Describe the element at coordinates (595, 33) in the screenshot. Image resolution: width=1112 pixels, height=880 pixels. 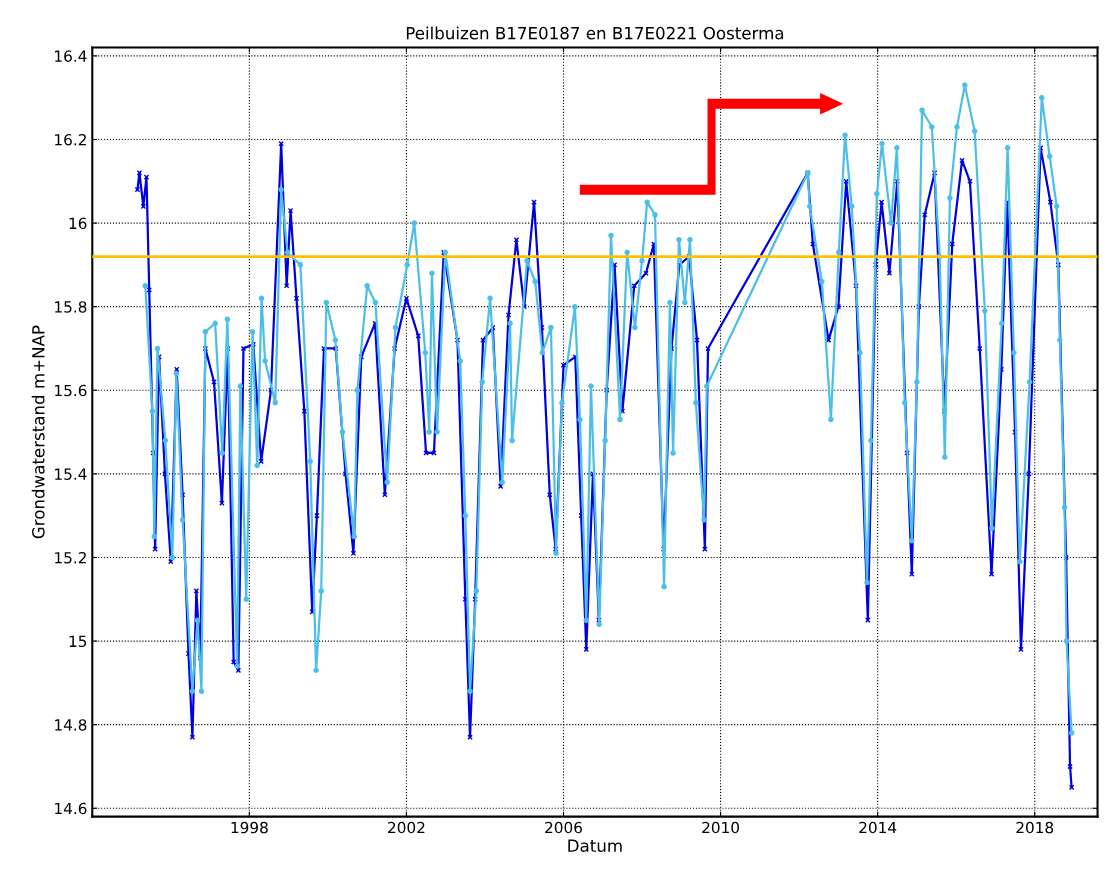
I see `chart-title: Peilbuizen B17E0187 en B17E0221 Oosterma` at that location.